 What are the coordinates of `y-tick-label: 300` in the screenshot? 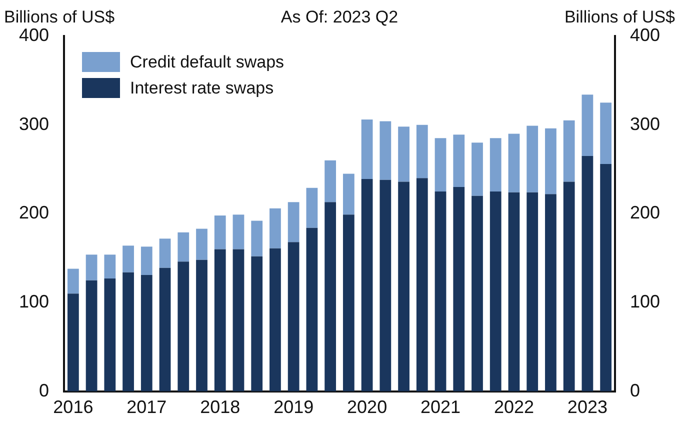 It's located at (33, 124).